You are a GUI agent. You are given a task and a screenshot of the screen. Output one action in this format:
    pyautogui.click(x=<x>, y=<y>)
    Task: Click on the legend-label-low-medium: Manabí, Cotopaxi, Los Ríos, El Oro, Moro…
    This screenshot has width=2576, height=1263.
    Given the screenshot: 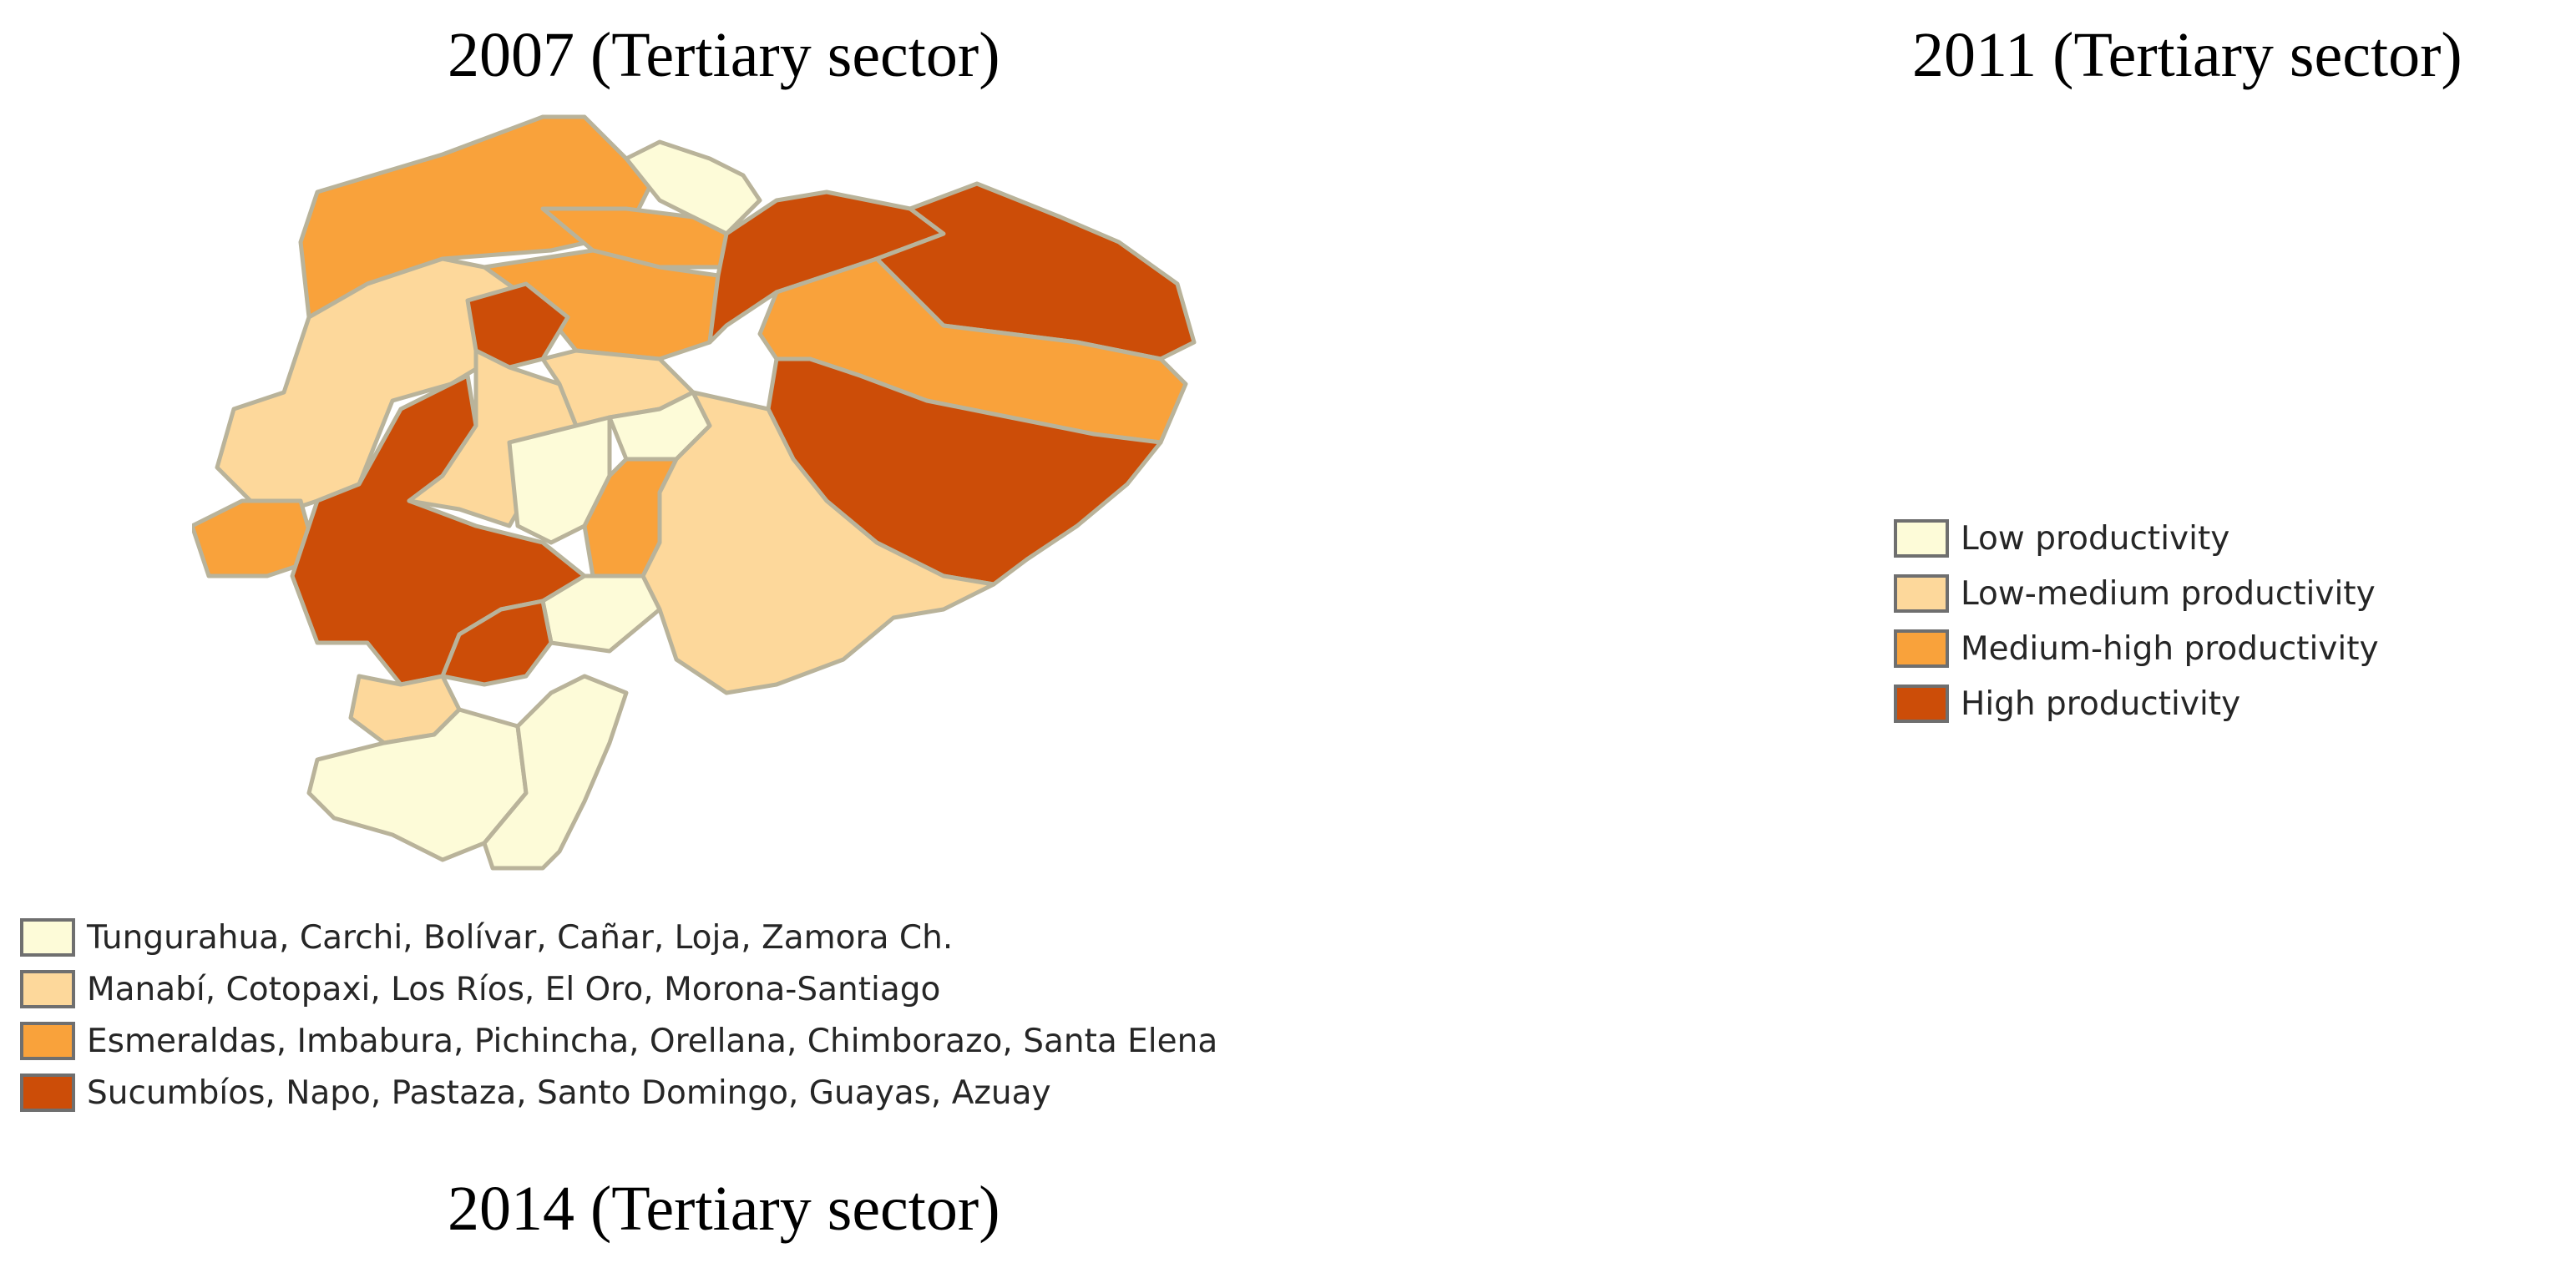 What is the action you would take?
    pyautogui.click(x=514, y=989)
    